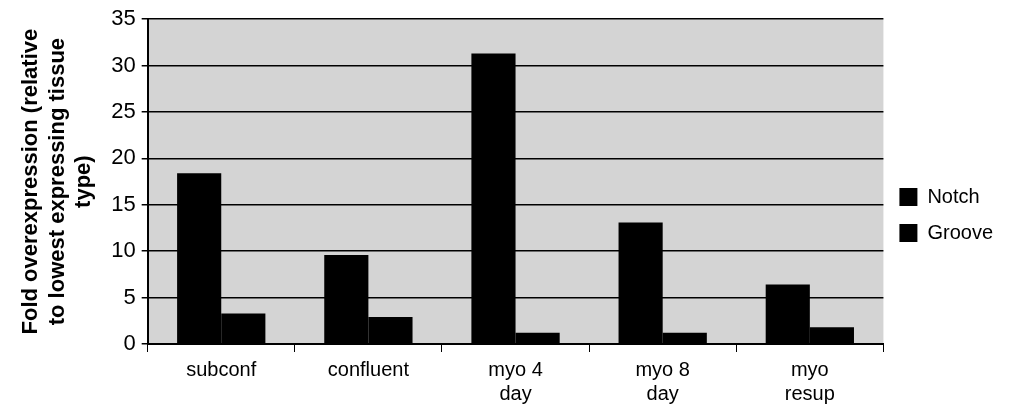 This screenshot has width=1013, height=418. I want to click on x-tick-label: subconf, so click(221, 368).